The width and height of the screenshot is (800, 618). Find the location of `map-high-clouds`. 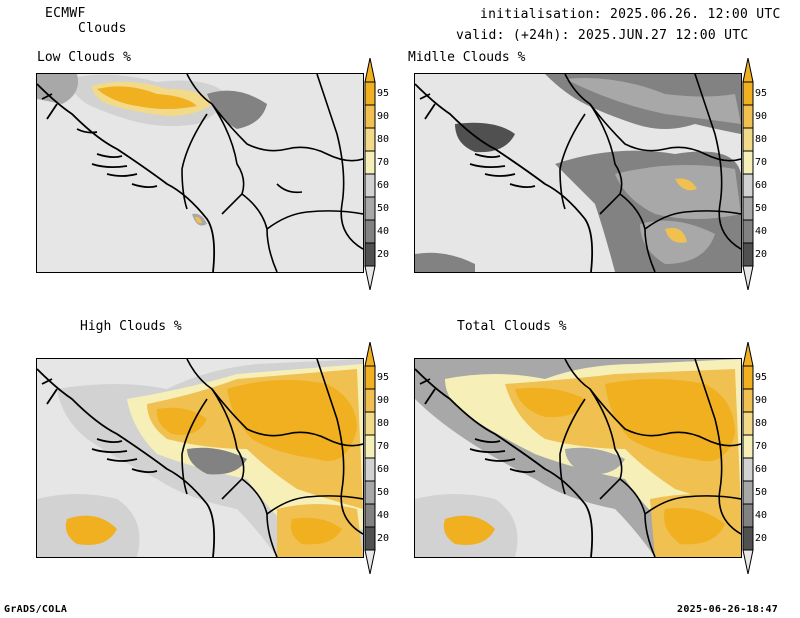

map-high-clouds is located at coordinates (200, 458).